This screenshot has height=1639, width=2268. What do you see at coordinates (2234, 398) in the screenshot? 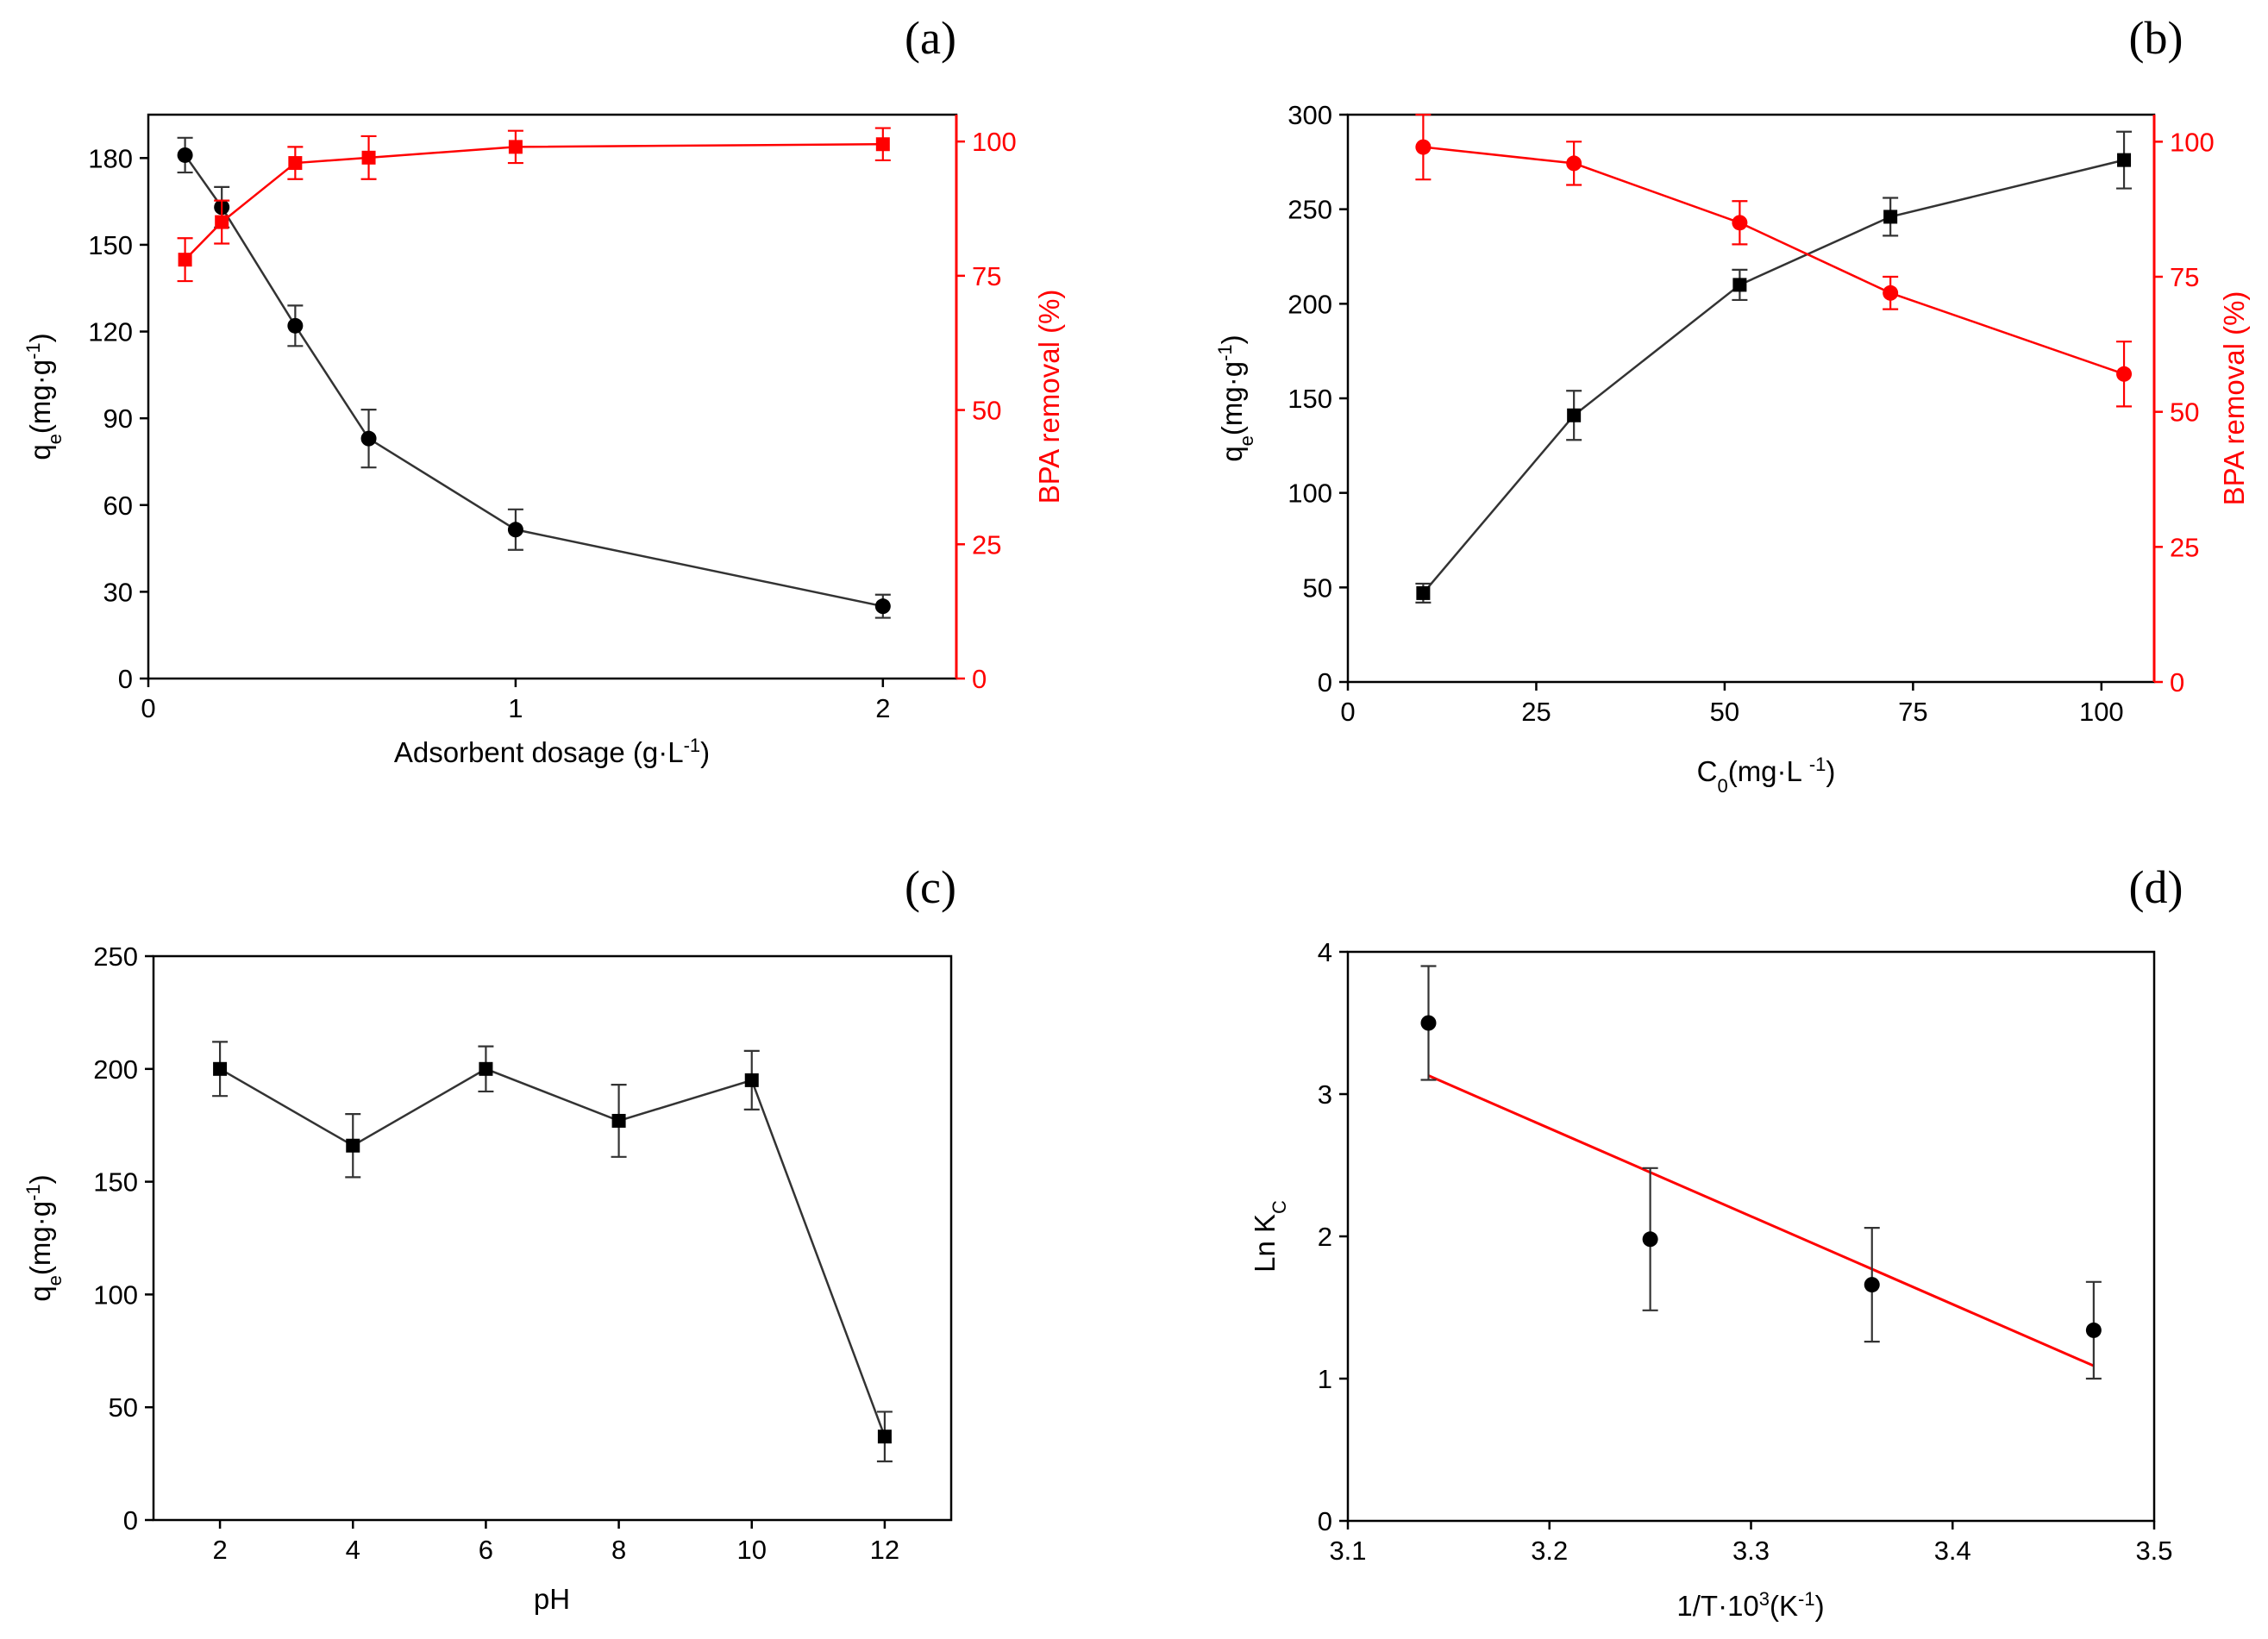
I see `panel-b-ylabel-right: BPA removal (%)` at bounding box center [2234, 398].